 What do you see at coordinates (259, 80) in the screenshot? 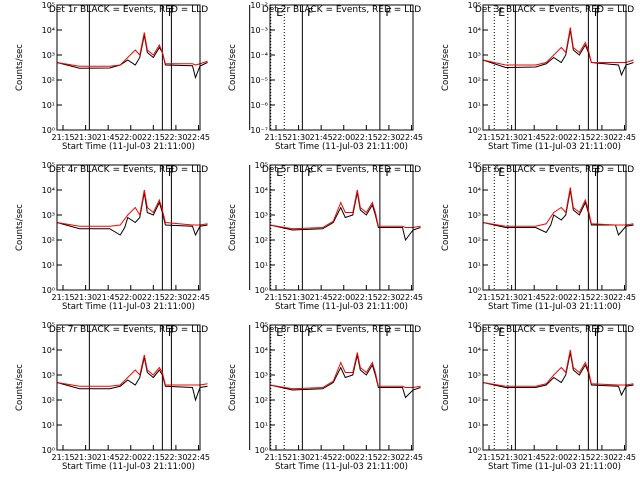
I see `y-tick-label: 10⁻⁵` at bounding box center [259, 80].